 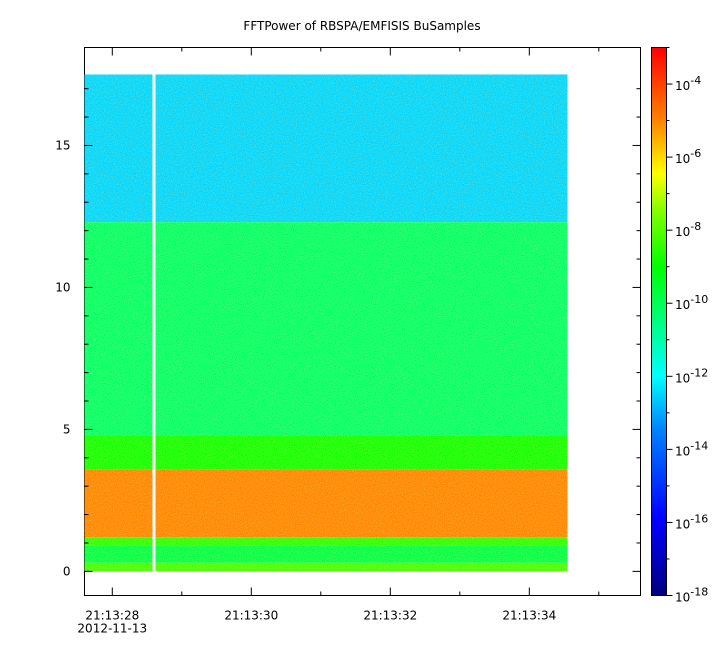 What do you see at coordinates (67, 571) in the screenshot?
I see `y-tick-label: 0` at bounding box center [67, 571].